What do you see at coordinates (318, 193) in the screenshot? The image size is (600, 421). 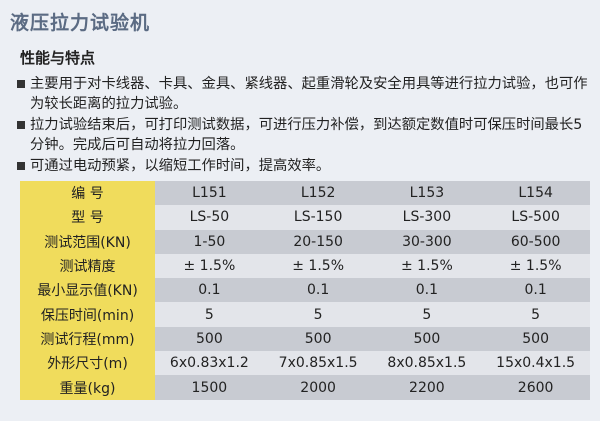 I see `table-cell: L152` at bounding box center [318, 193].